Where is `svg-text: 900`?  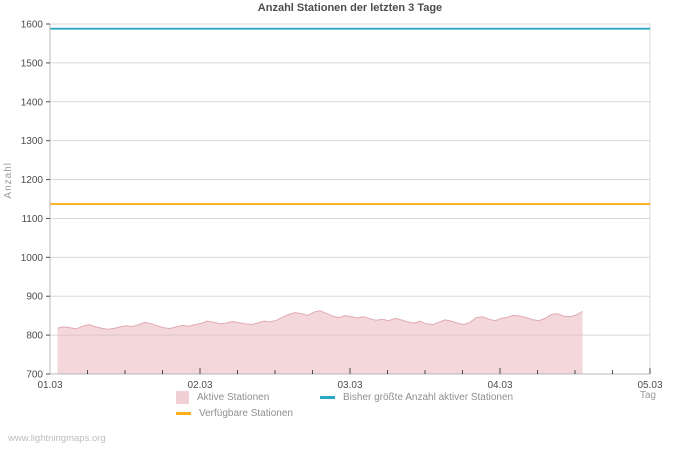 svg-text: 900 is located at coordinates (34, 297).